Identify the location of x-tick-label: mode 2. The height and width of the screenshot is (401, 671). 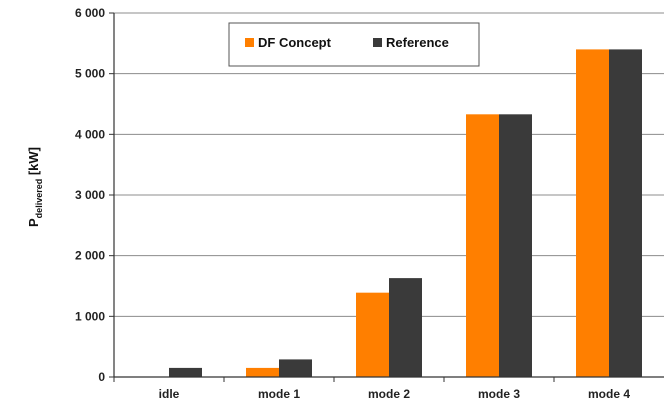
(389, 394).